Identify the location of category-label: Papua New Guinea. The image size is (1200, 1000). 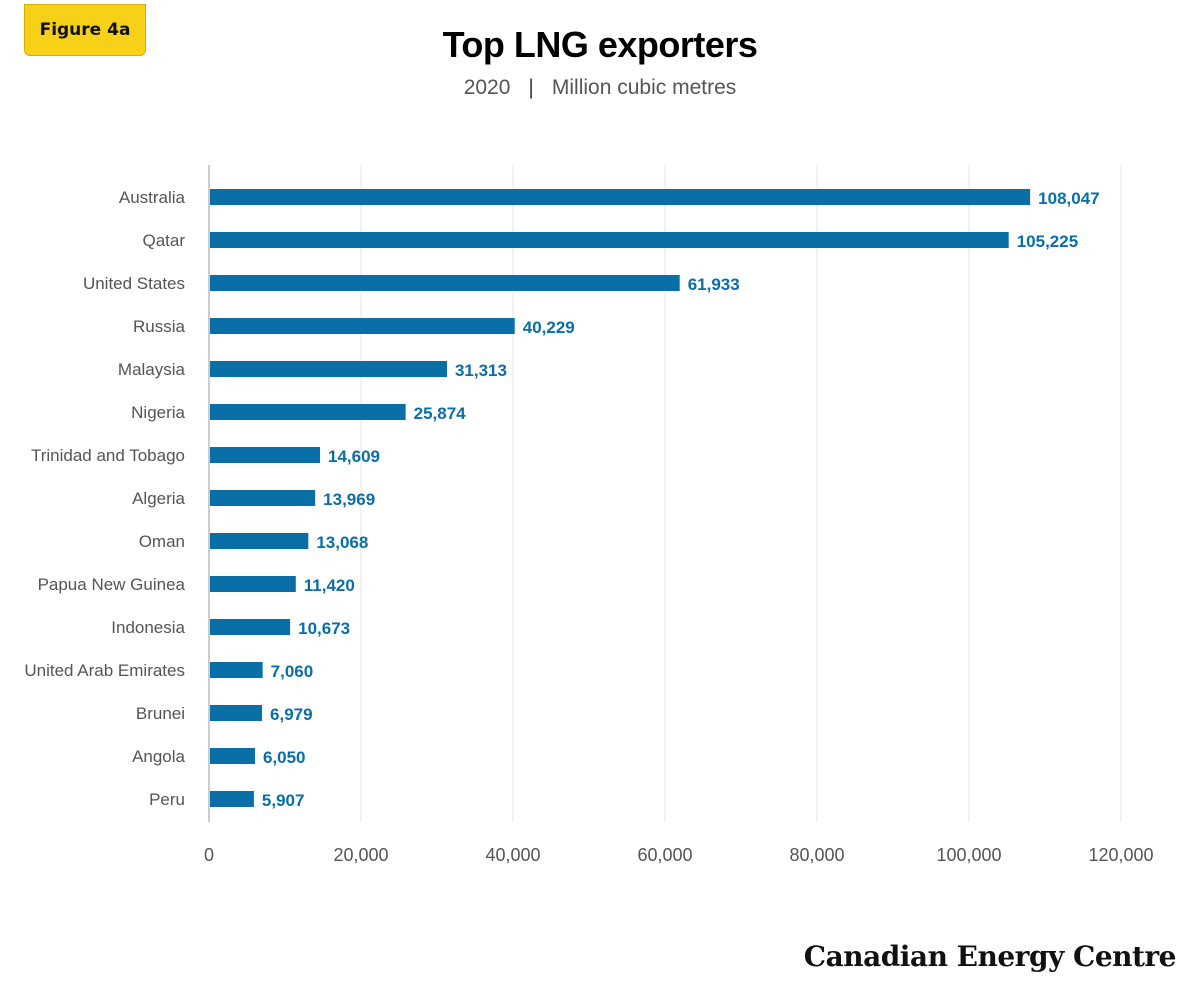
(112, 584).